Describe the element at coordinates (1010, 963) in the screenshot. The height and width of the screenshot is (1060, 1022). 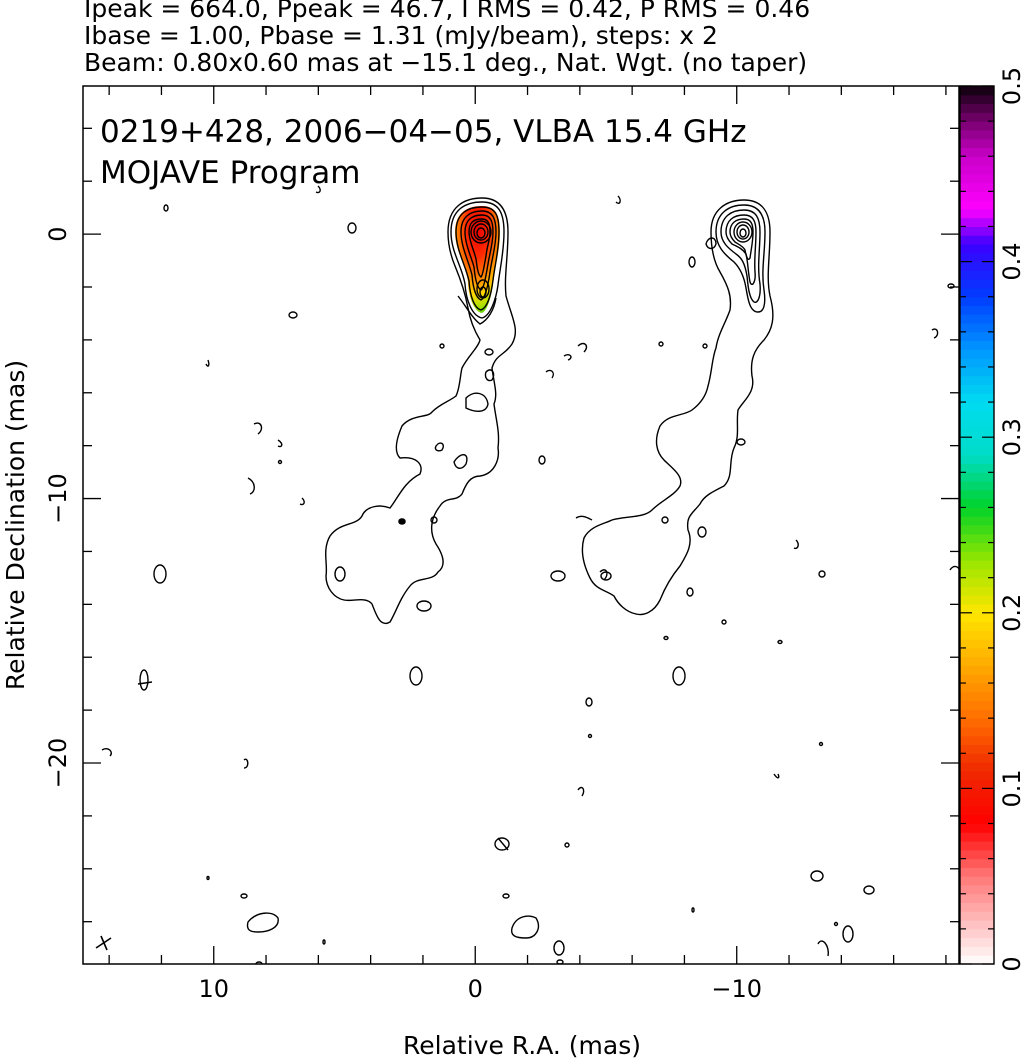
I see `colorbar-tick-label: 0` at that location.